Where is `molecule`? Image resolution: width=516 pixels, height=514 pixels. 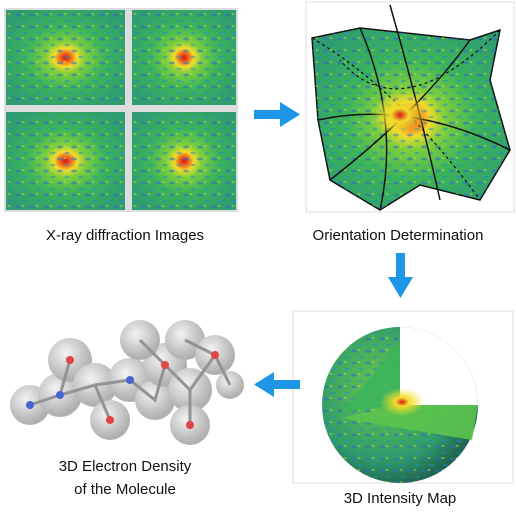
molecule is located at coordinates (127, 382).